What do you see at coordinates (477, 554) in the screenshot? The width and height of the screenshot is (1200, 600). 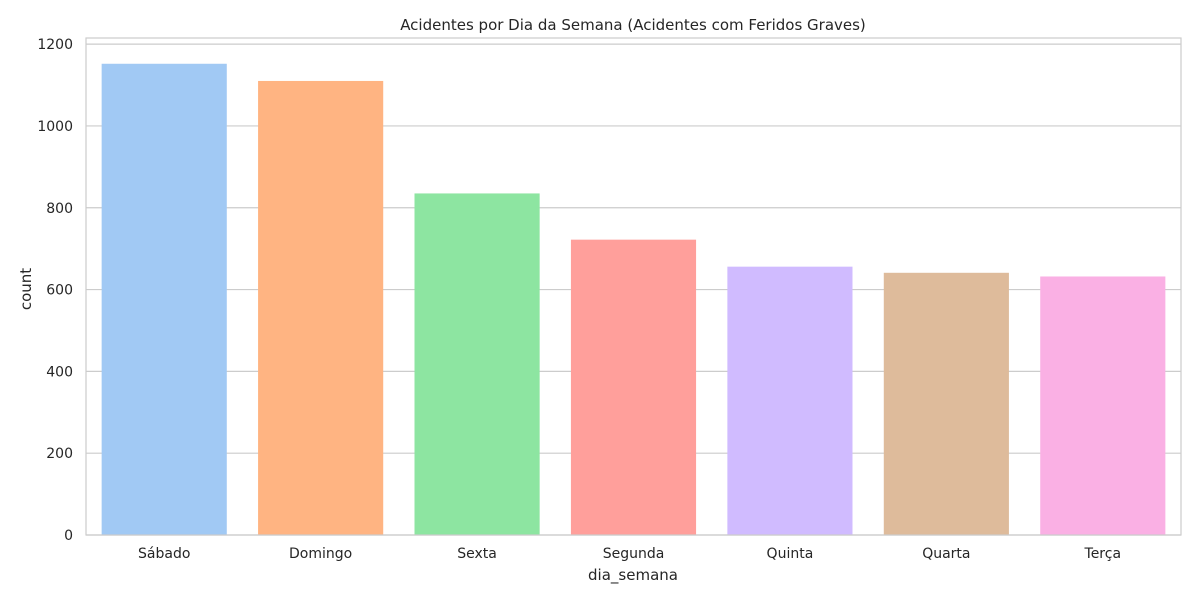 I see `x-tick-label: Sexta` at bounding box center [477, 554].